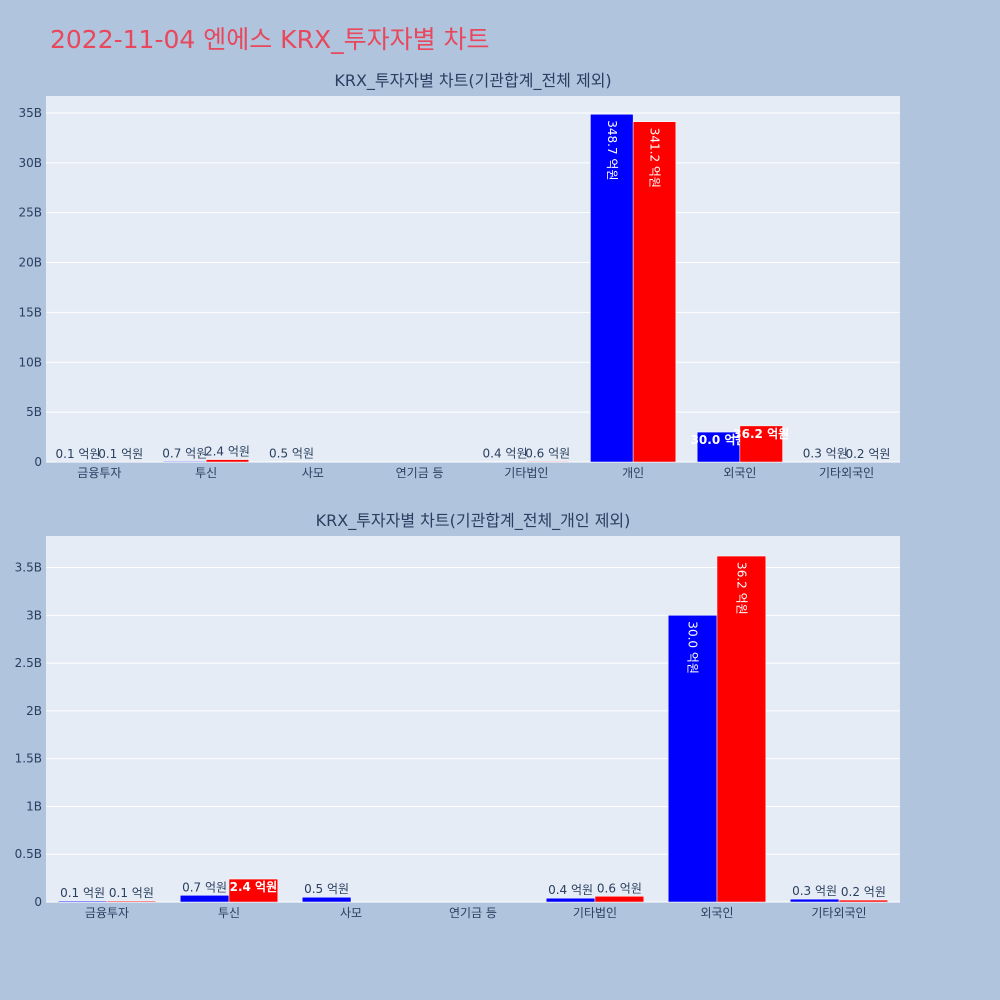  What do you see at coordinates (34, 806) in the screenshot?
I see `y-tick-label: 1B` at bounding box center [34, 806].